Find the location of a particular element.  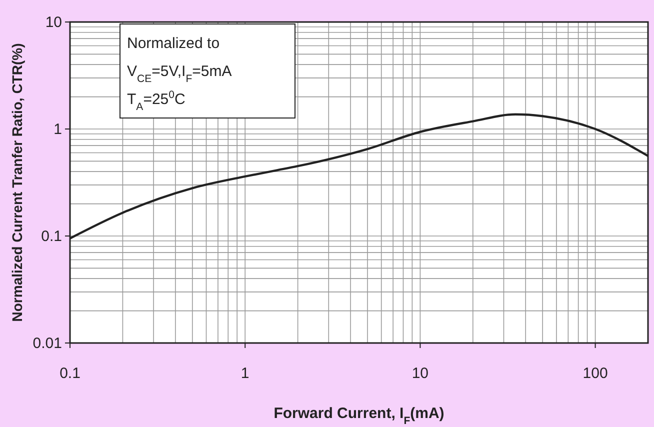

x-tick-label: 0.1 is located at coordinates (70, 373).